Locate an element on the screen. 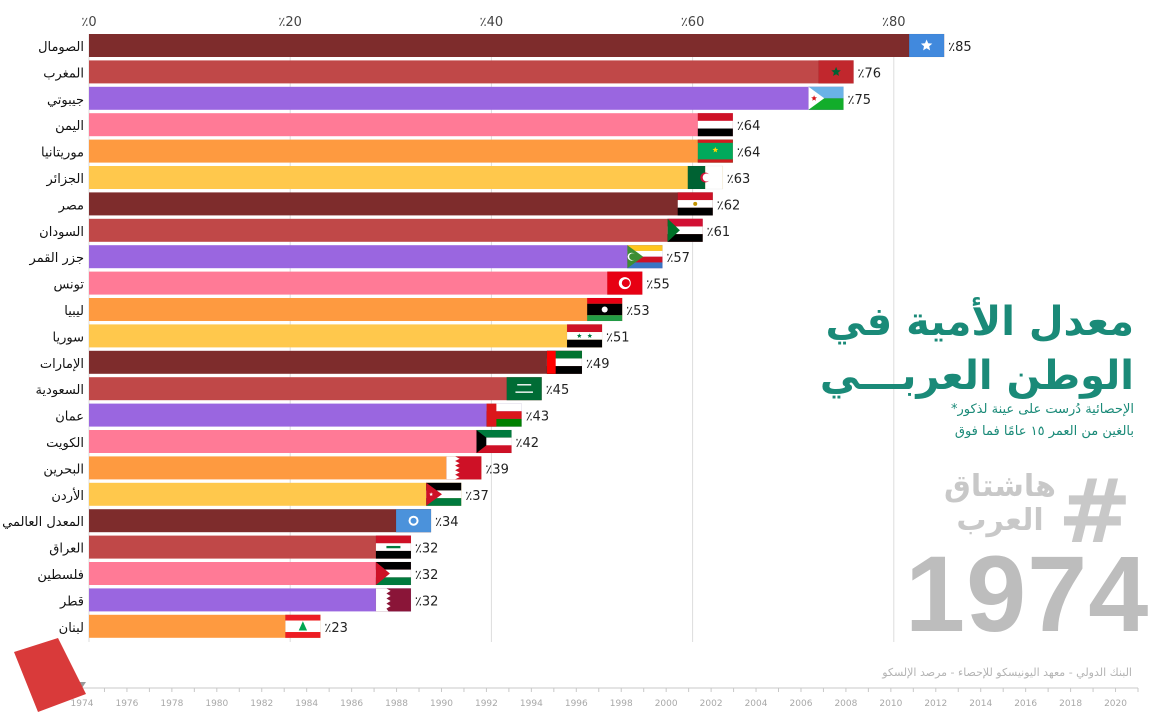 Image resolution: width=1152 pixels, height=720 pixels. category-label: عمان is located at coordinates (69, 417).